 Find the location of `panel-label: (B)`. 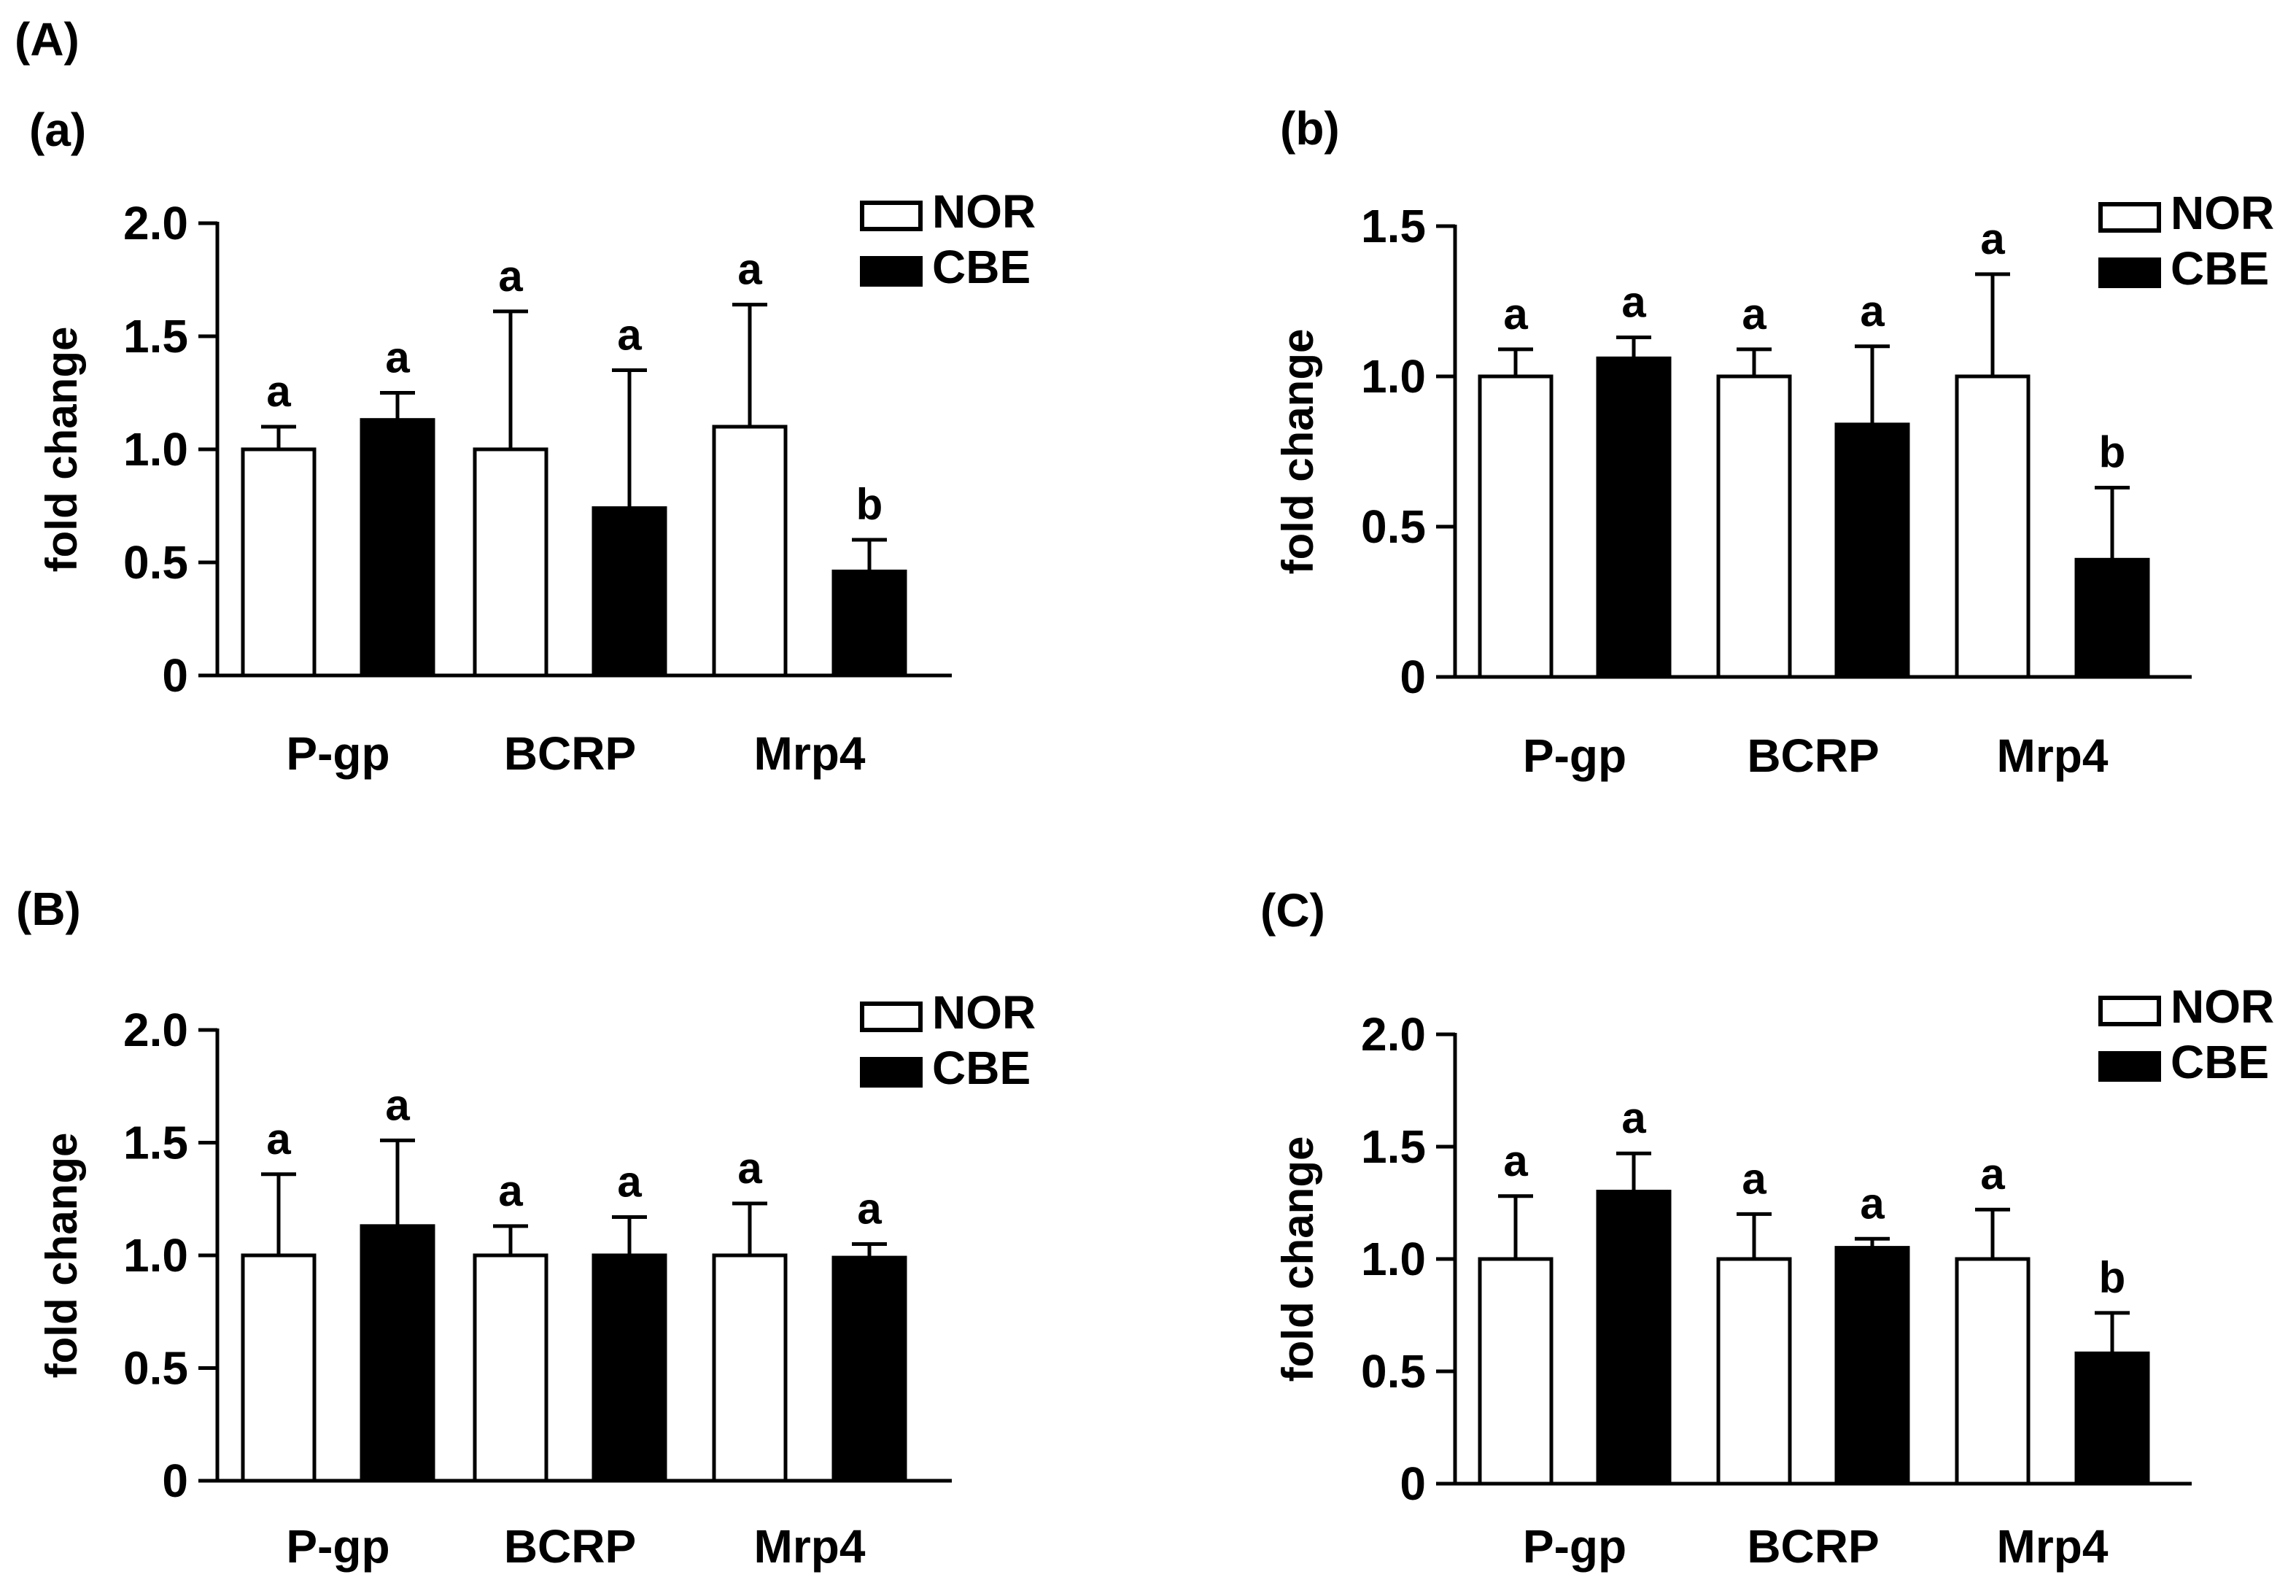

panel-label: (B) is located at coordinates (48, 909).